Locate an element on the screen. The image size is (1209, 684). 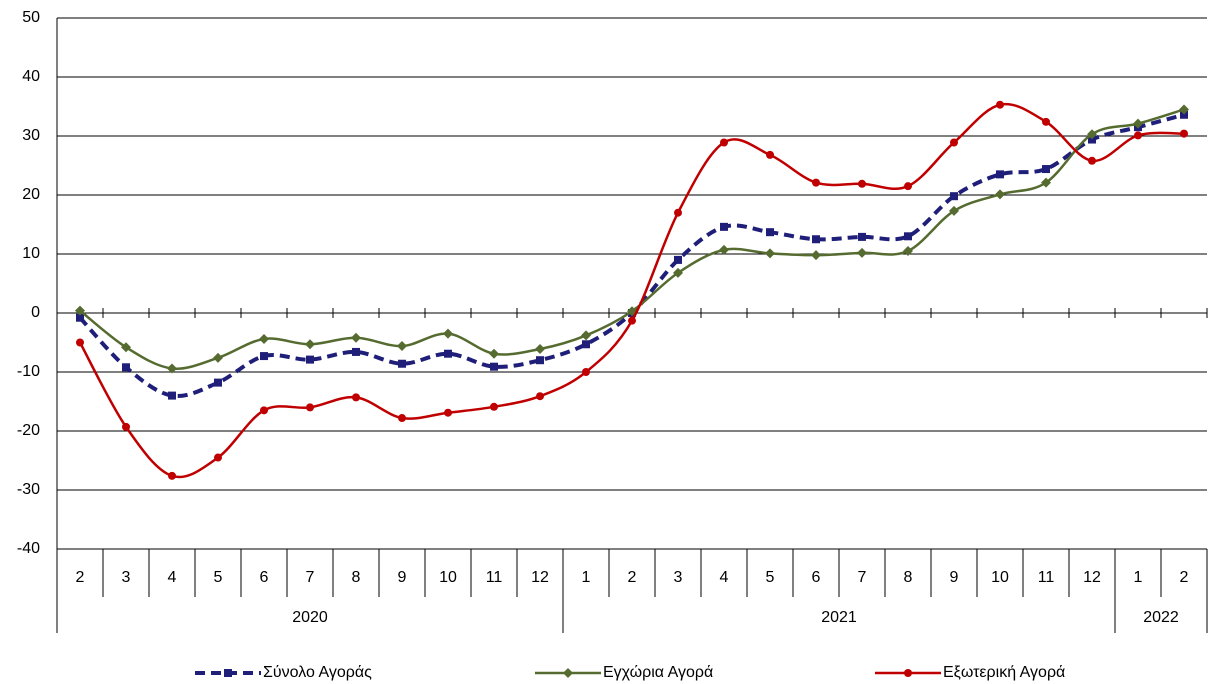
y-tick-label: 40 is located at coordinates (31, 76).